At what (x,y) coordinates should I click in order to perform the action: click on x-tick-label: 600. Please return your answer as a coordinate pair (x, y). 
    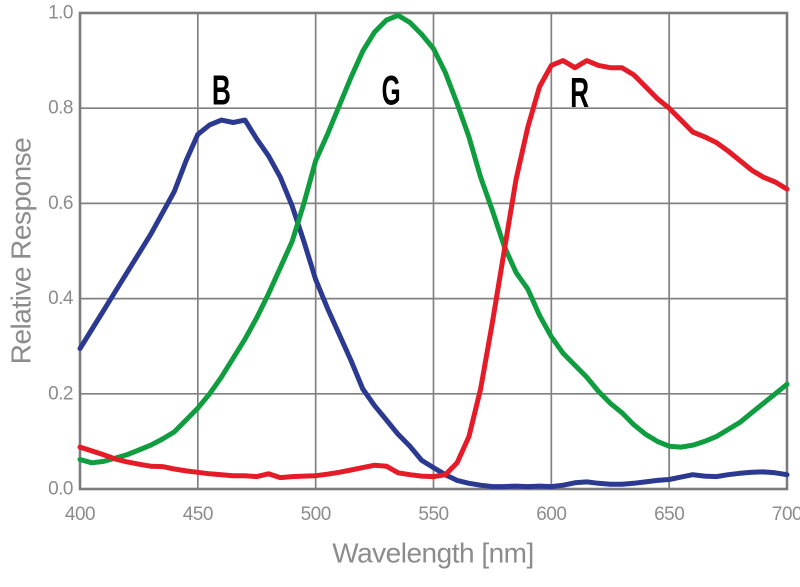
    Looking at the image, I should click on (551, 514).